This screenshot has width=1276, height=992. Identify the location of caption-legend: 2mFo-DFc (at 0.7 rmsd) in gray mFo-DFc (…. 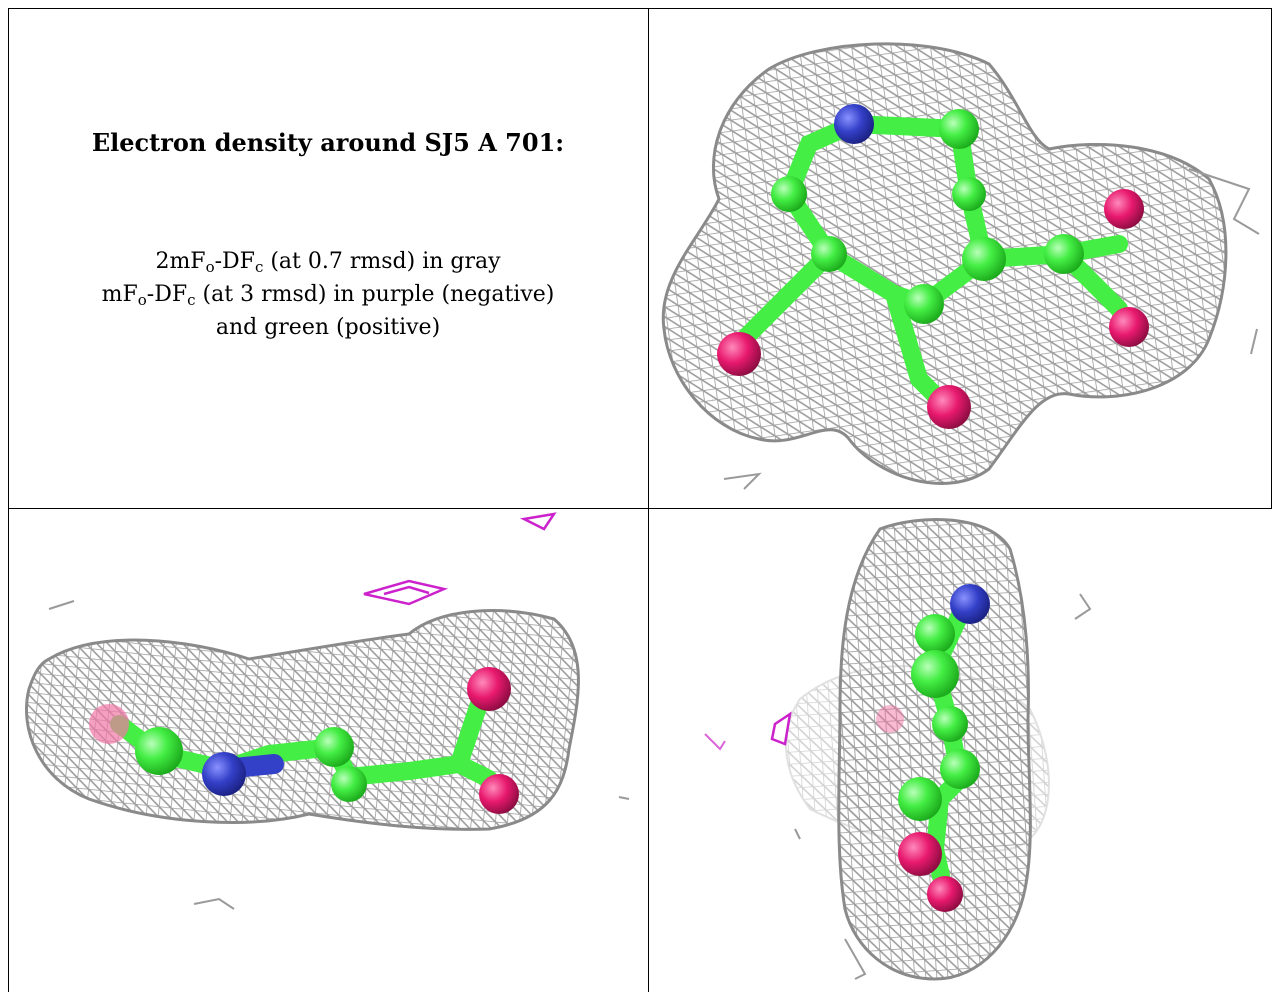
(328, 294).